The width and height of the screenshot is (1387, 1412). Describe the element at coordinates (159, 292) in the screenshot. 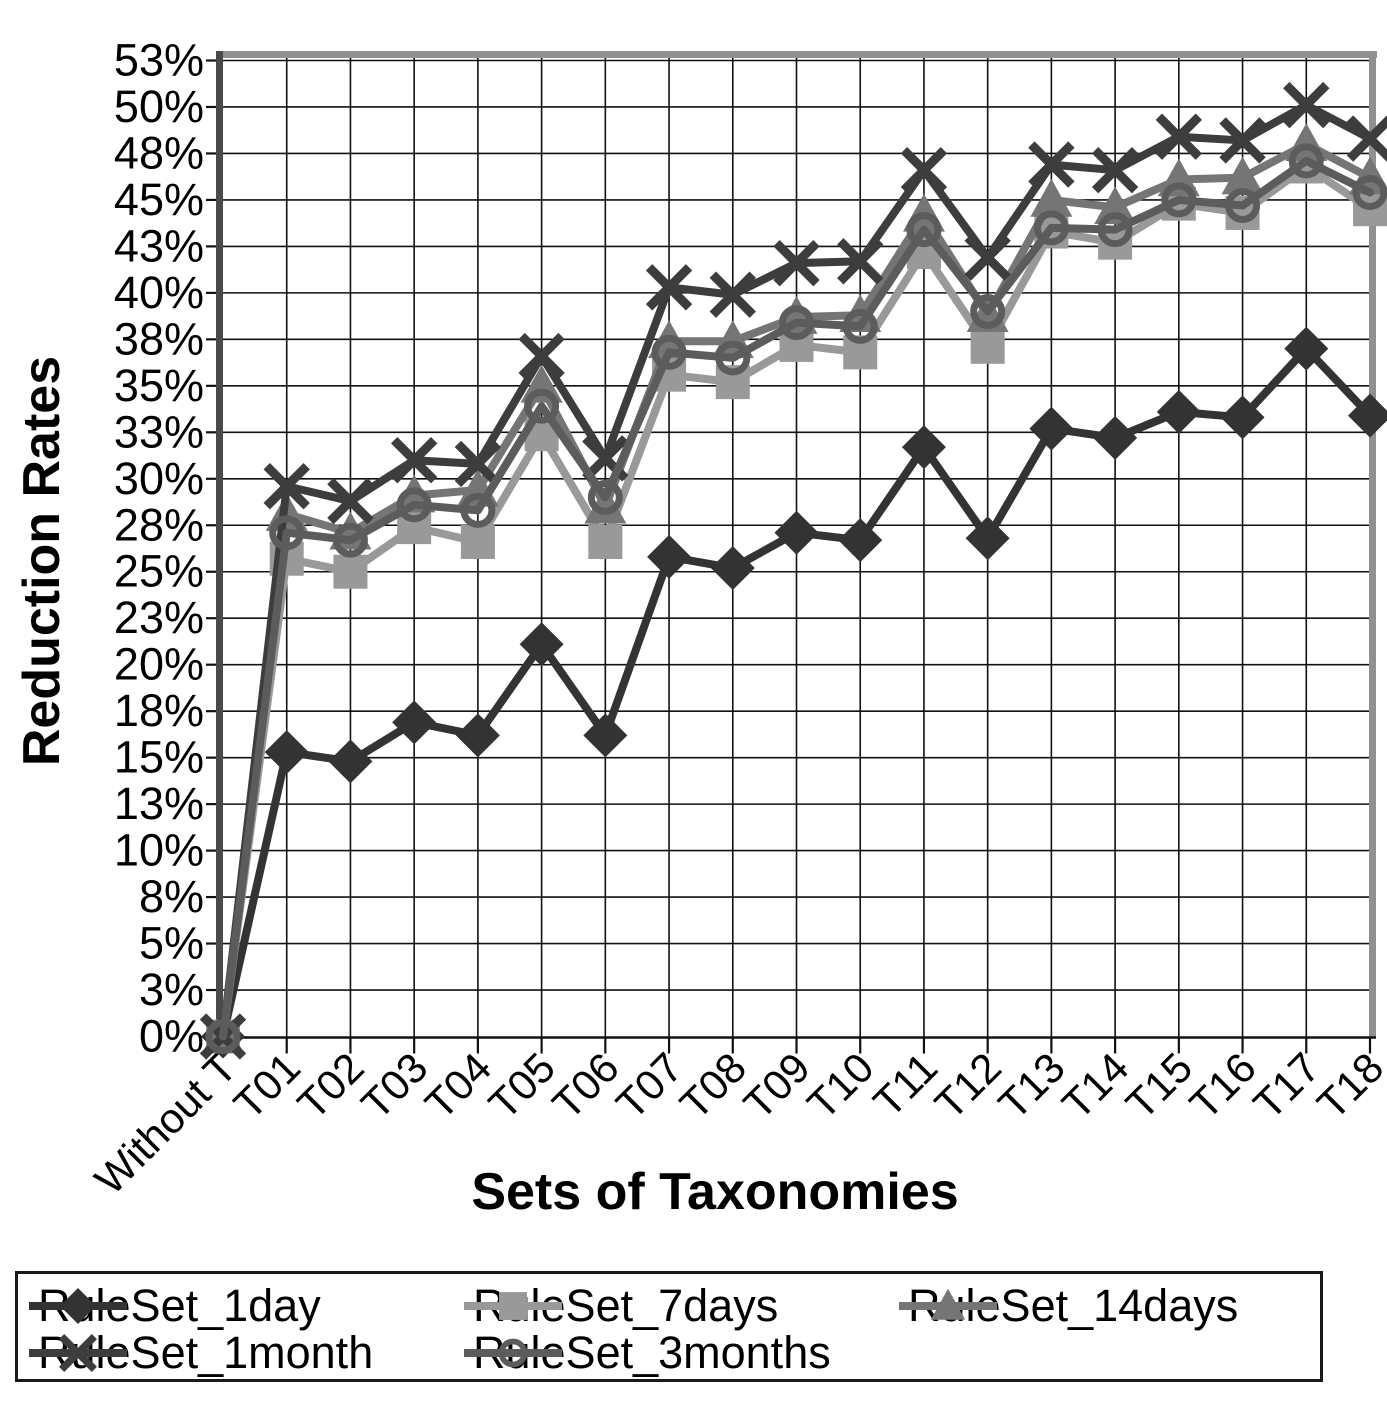

I see `y-tick-label: 40%` at that location.